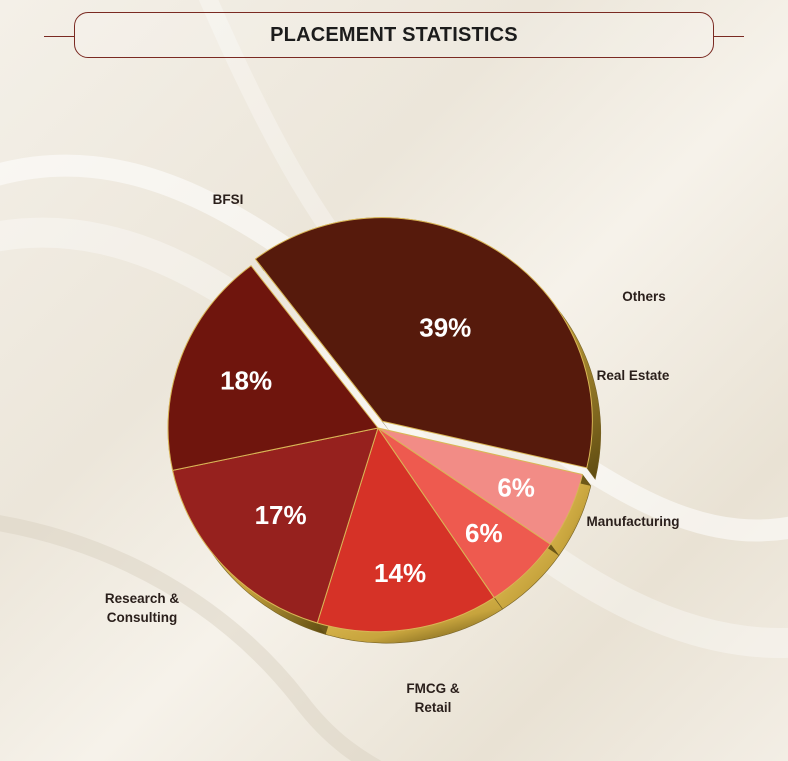 The image size is (788, 761). I want to click on page-title: PLACEMENT STATISTICS, so click(394, 34).